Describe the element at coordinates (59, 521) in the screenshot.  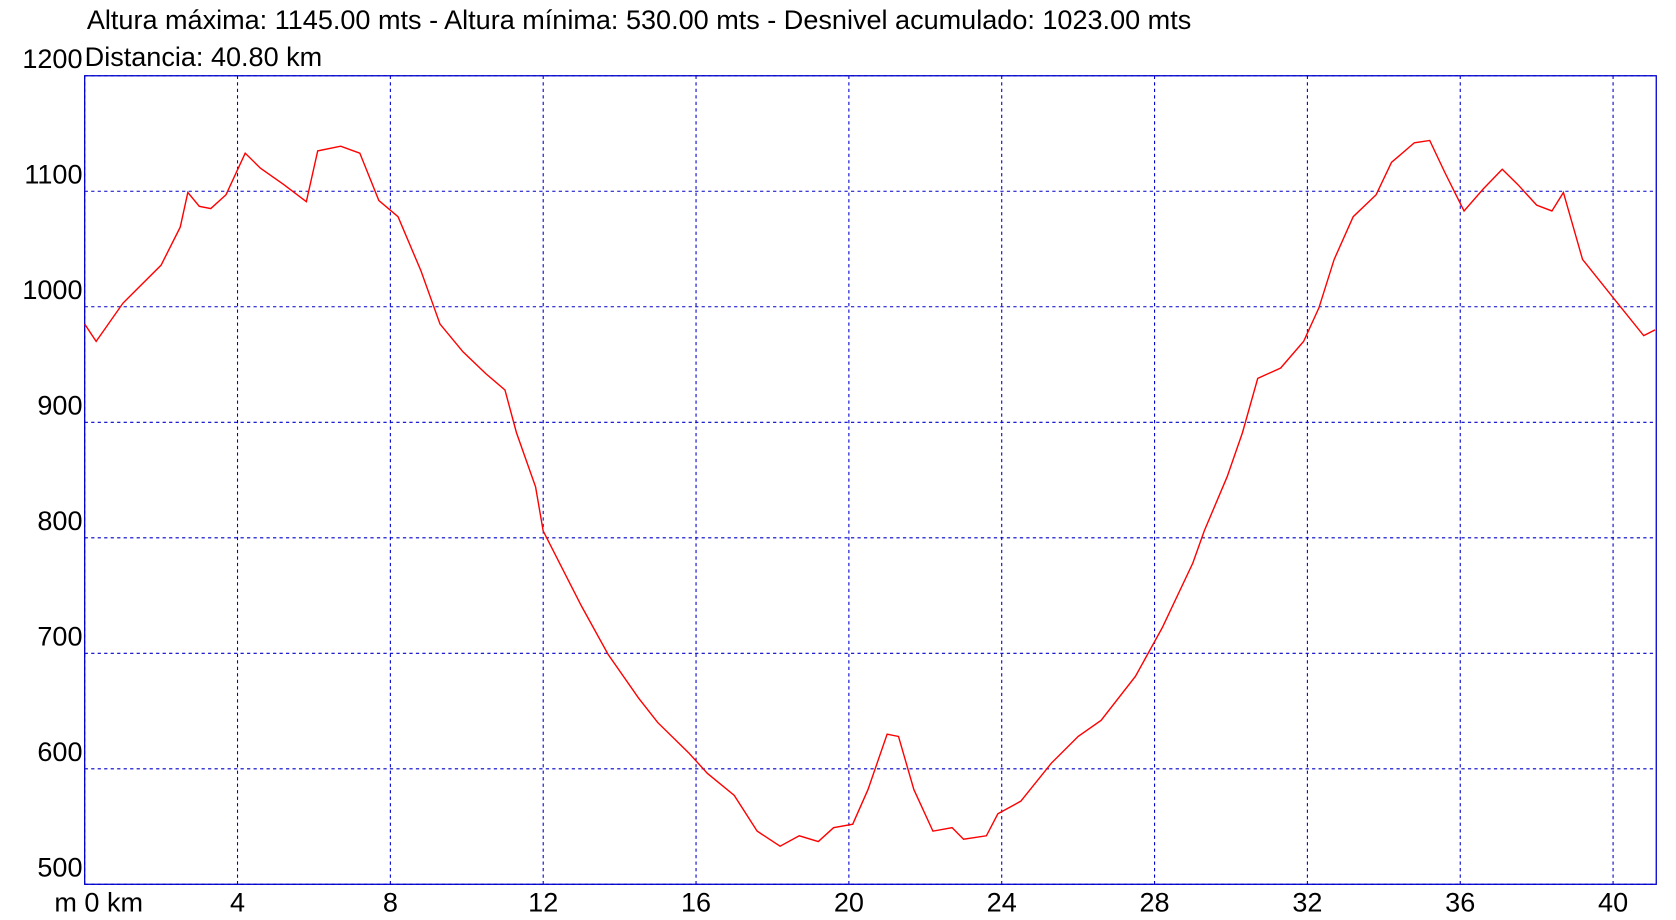
I see `y-tick-label: 800` at that location.